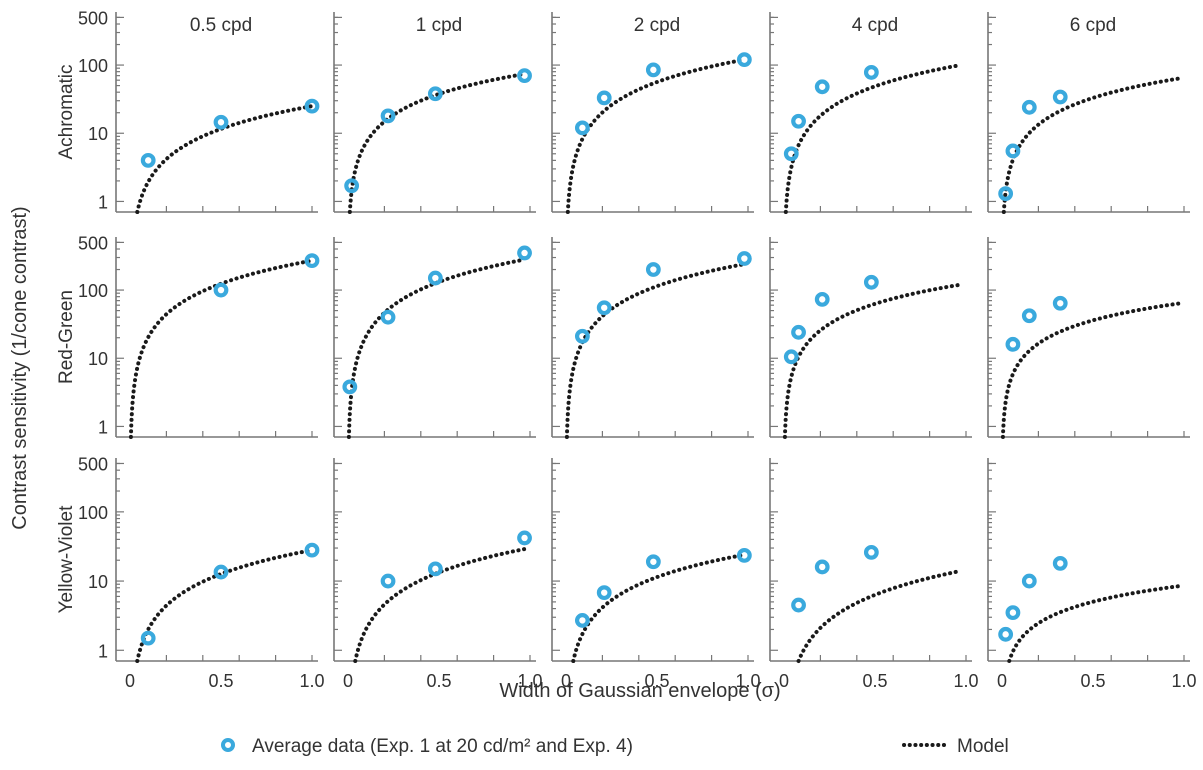 Image resolution: width=1203 pixels, height=770 pixels. I want to click on legend-data-marker, so click(228, 745).